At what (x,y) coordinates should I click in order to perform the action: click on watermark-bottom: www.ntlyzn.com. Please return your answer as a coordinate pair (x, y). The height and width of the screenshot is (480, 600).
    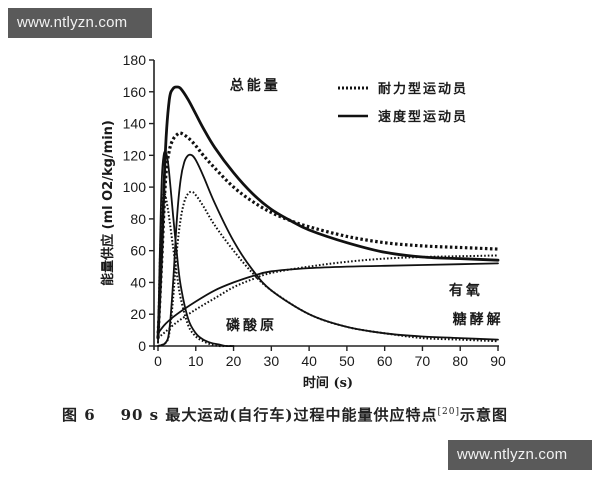
    Looking at the image, I should click on (520, 455).